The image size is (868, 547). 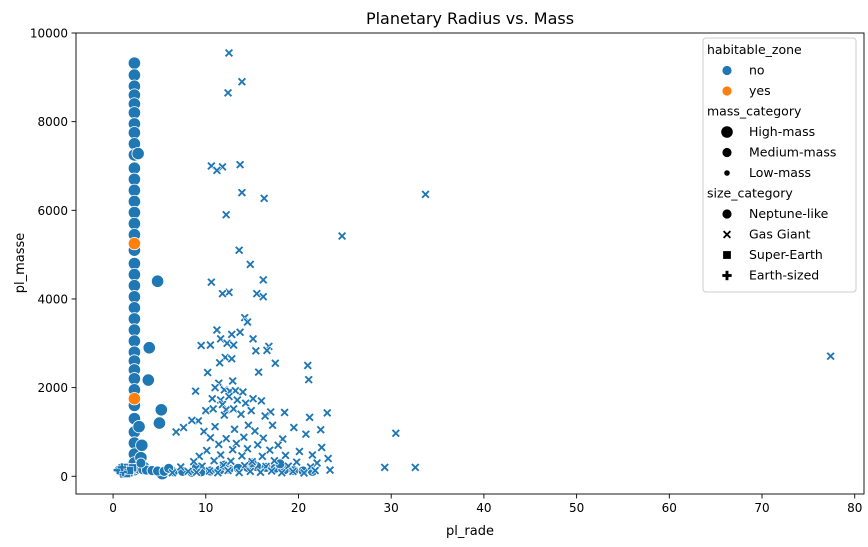 I want to click on x-axis: 0 10 20 30 40 50 60 70 80, so click(x=485, y=504).